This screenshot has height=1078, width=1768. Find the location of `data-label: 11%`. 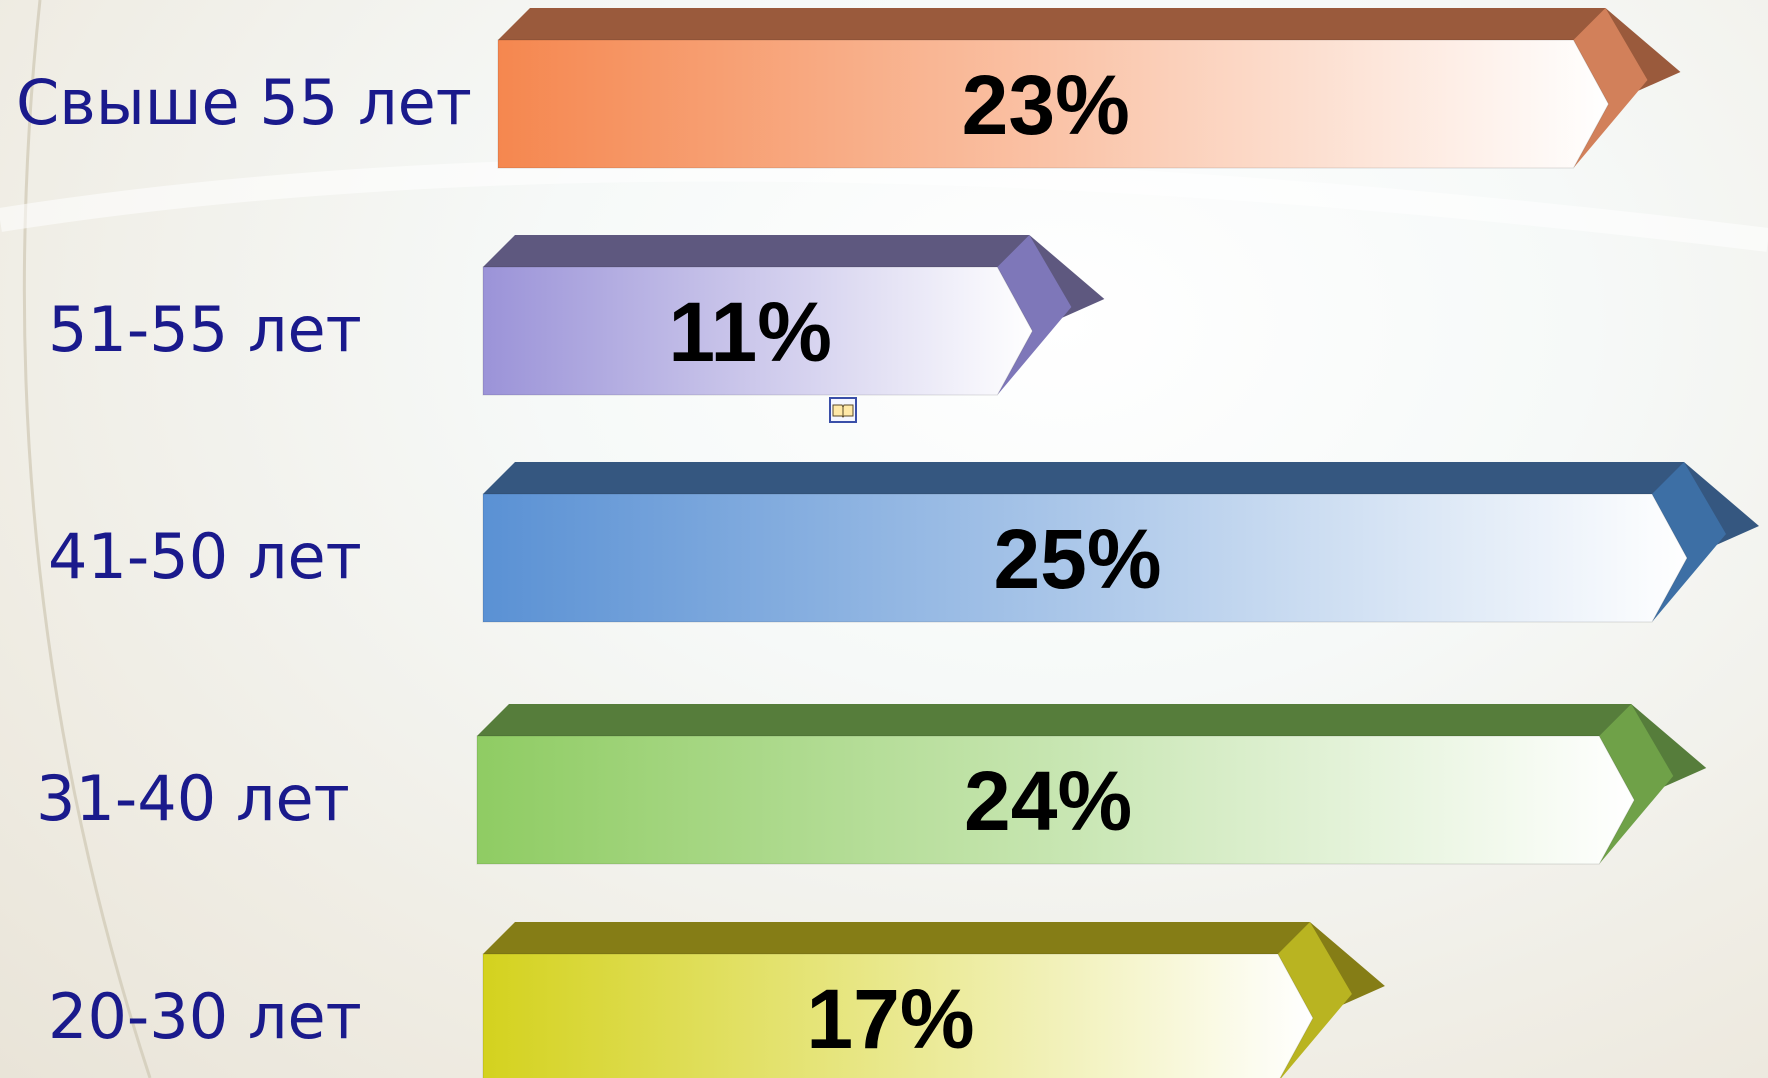

data-label: 11% is located at coordinates (750, 332).